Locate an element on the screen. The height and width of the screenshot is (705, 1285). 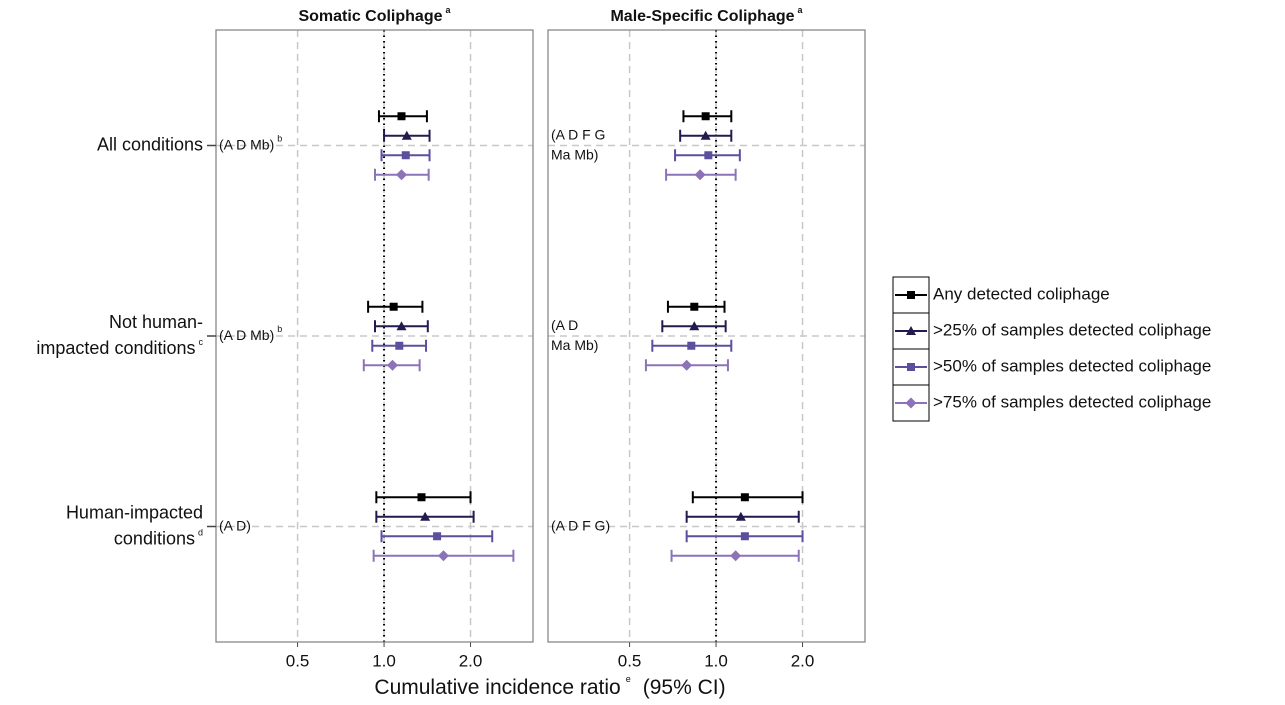
annotation: (A D F G is located at coordinates (578, 134).